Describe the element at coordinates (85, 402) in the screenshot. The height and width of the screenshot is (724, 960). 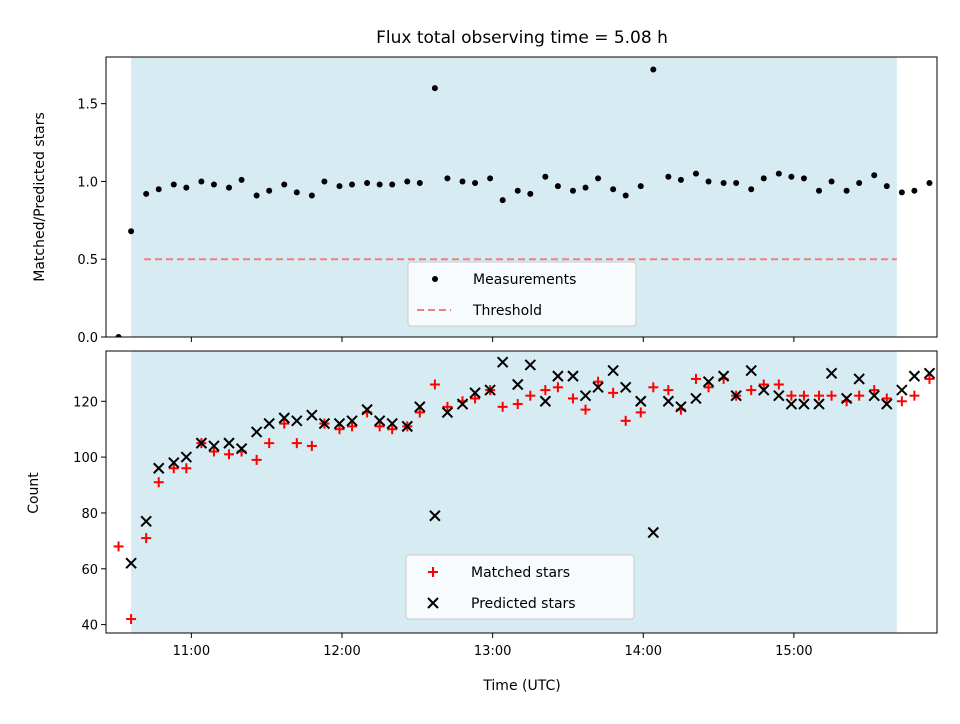
I see `y-tick-label: 120` at that location.